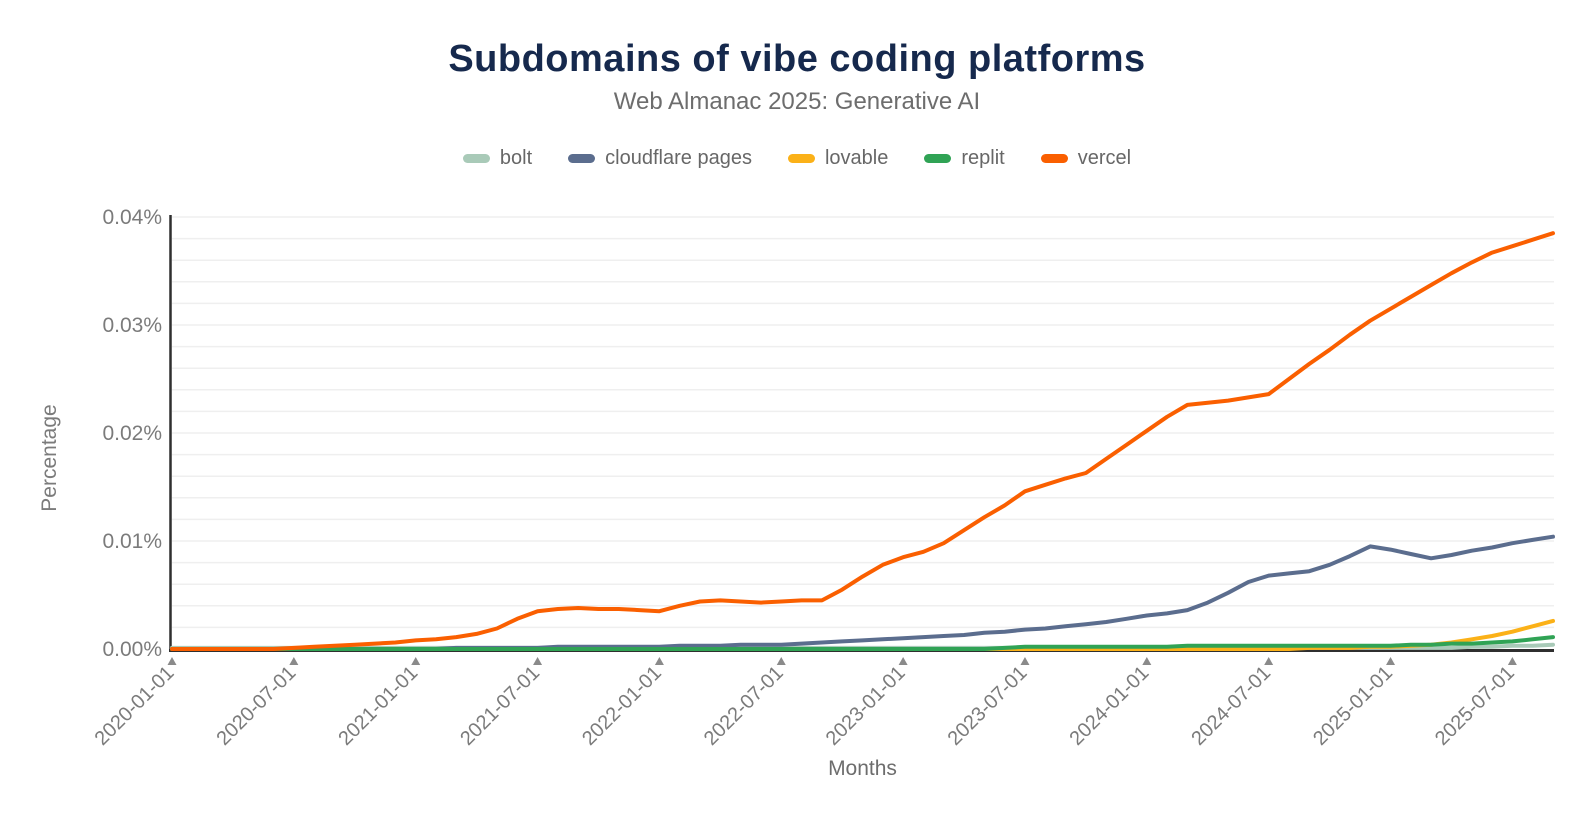 The image size is (1594, 834). Describe the element at coordinates (678, 158) in the screenshot. I see `legend-label: cloudflare pages` at that location.